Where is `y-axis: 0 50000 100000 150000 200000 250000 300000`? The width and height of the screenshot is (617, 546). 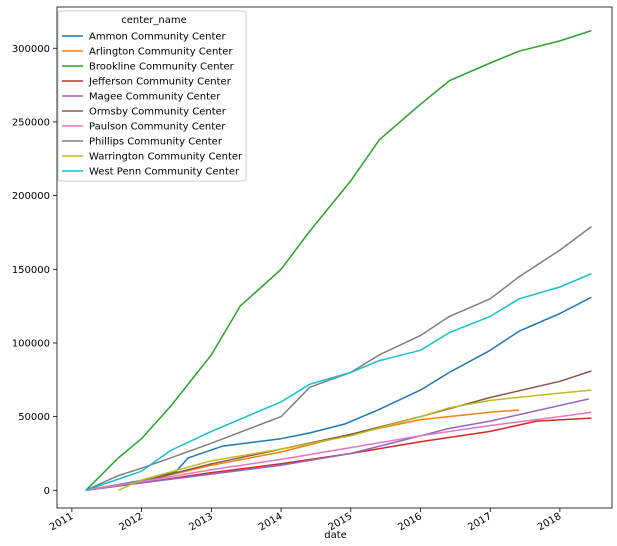 y-axis: 0 50000 100000 150000 200000 250000 300000 is located at coordinates (34, 270).